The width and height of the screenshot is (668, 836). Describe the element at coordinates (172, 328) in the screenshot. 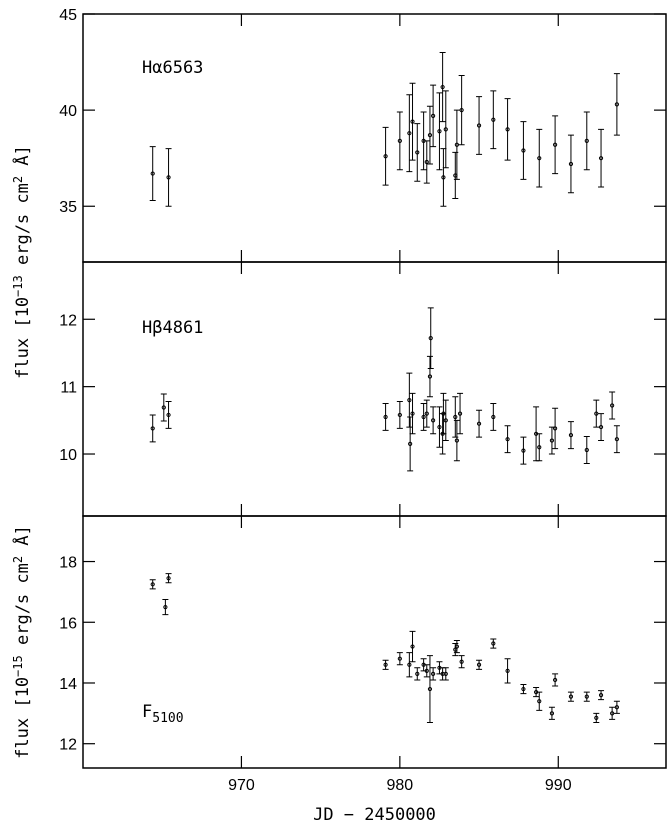

I see `panel-label: Hβ4861` at that location.